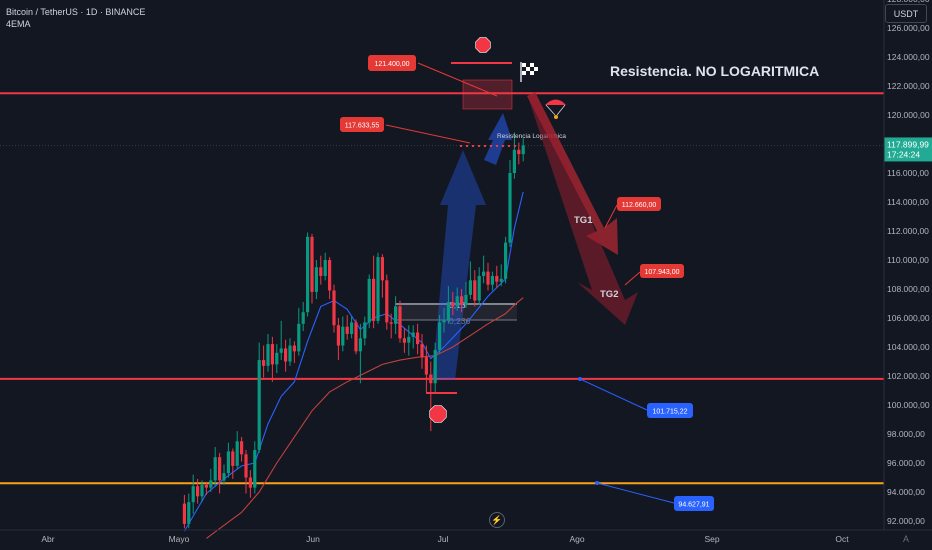 The width and height of the screenshot is (932, 550). Describe the element at coordinates (908, 86) in the screenshot. I see `y-tick-label: 122.000,00` at that location.